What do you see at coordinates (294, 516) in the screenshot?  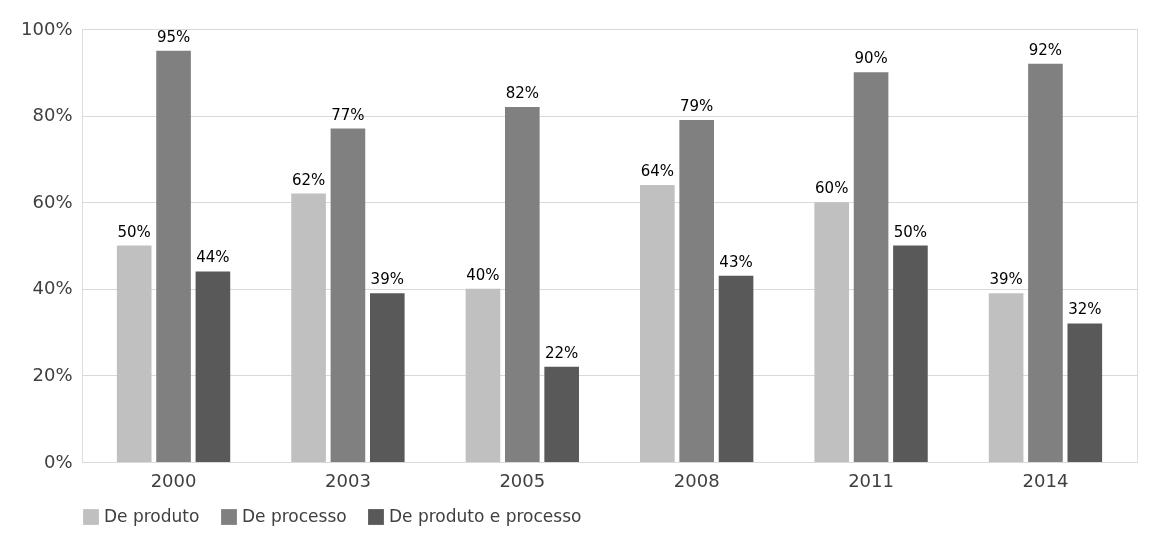 I see `legend-label: De processo` at bounding box center [294, 516].